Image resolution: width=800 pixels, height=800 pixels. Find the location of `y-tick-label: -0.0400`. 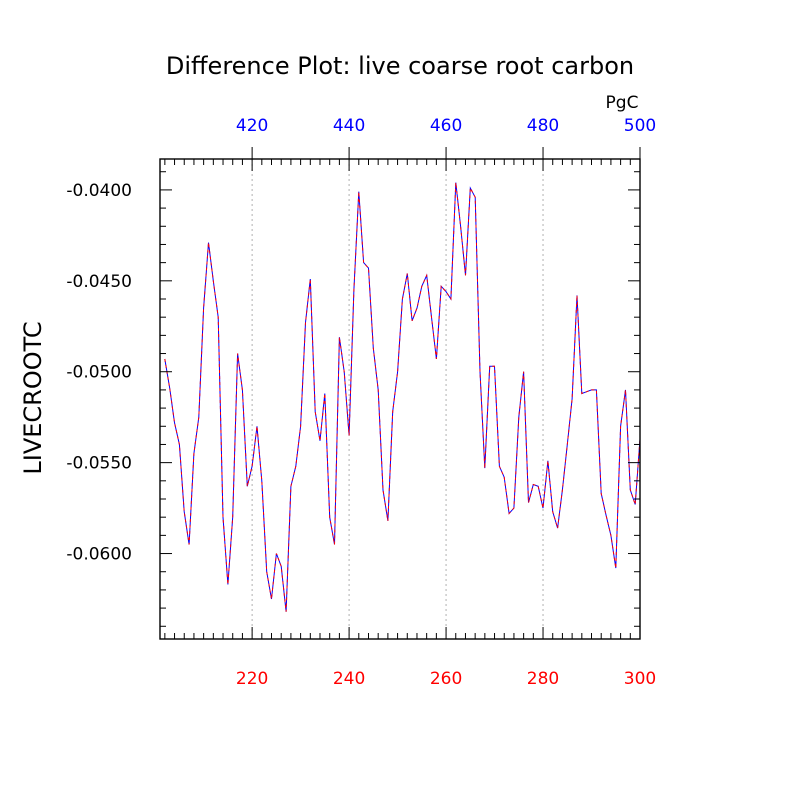

y-tick-label: -0.0400 is located at coordinates (99, 191).